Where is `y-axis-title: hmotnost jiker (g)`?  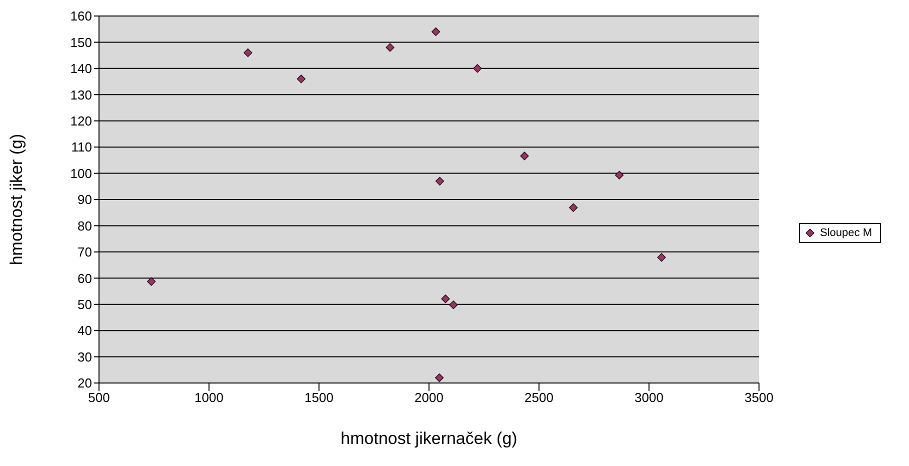
y-axis-title: hmotnost jiker (g) is located at coordinates (16, 200).